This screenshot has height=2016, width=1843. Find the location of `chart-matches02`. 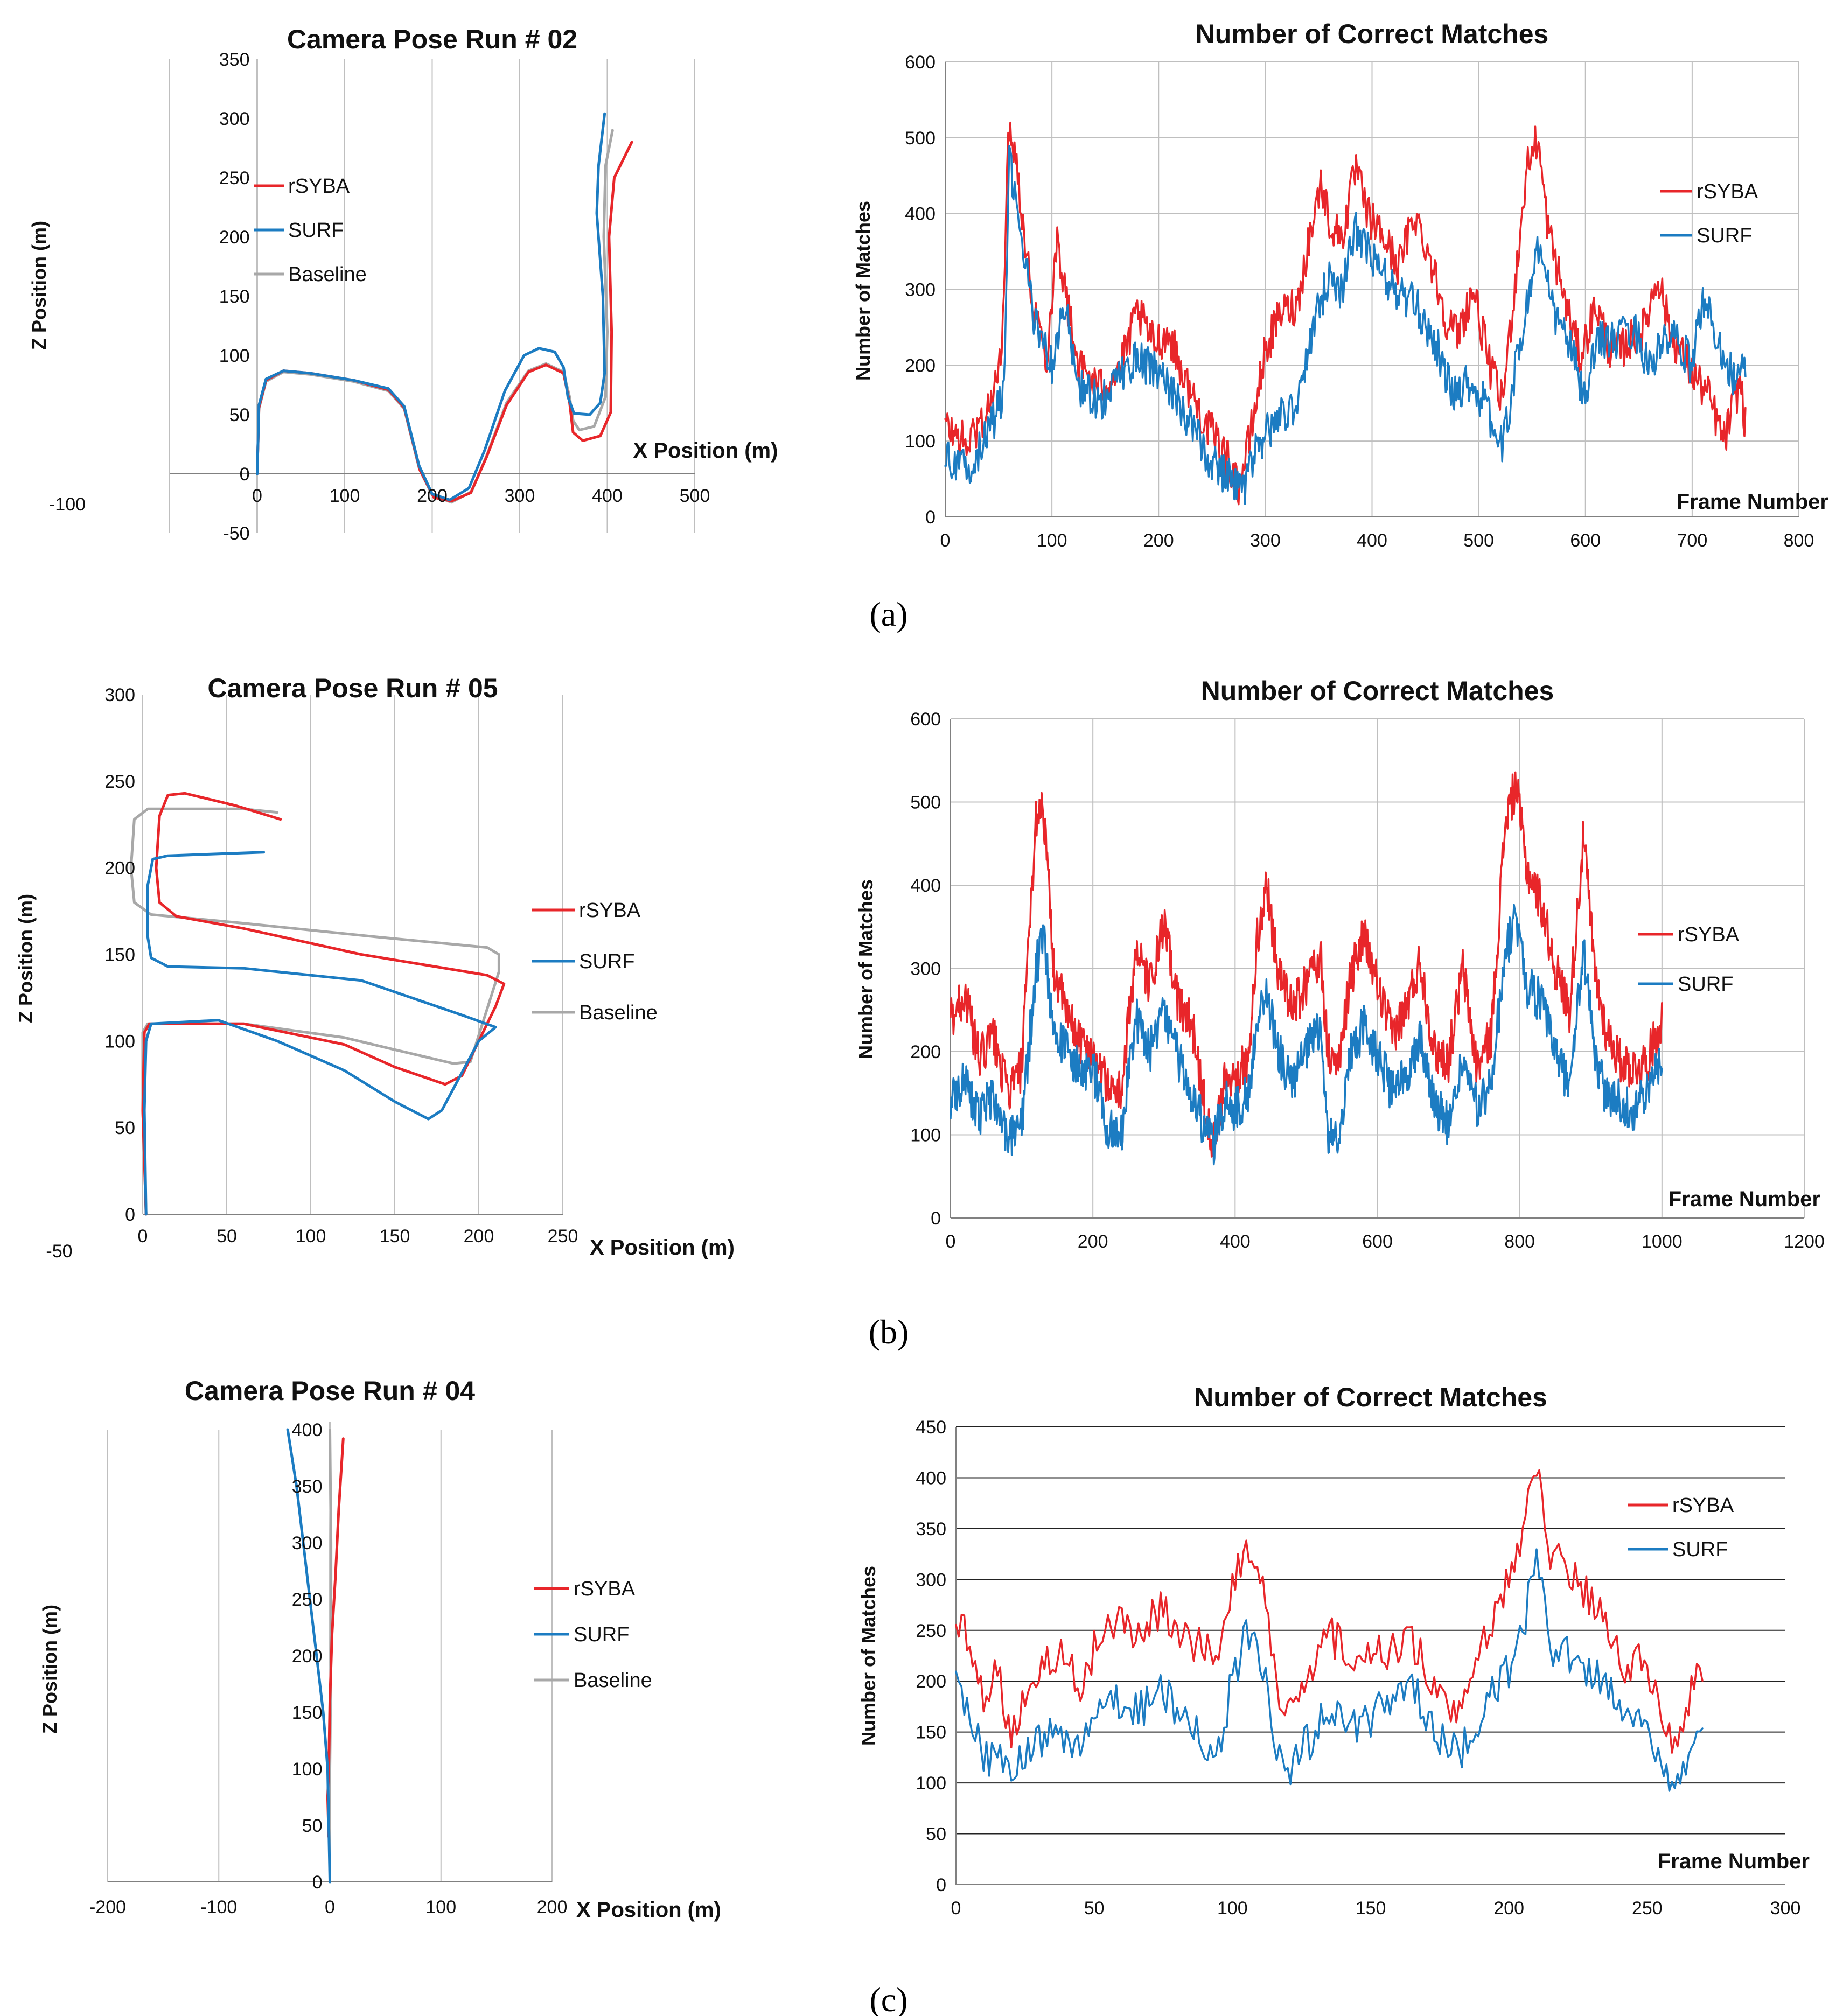

chart-matches02 is located at coordinates (1371, 289).